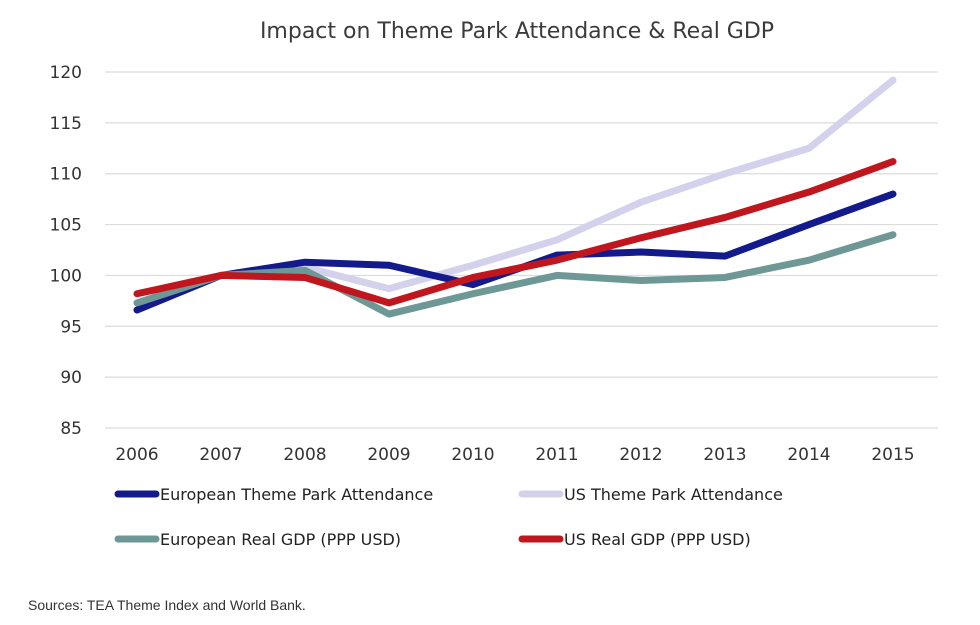  What do you see at coordinates (657, 539) in the screenshot?
I see `legend-label: US Real GDP (PPP USD)` at bounding box center [657, 539].